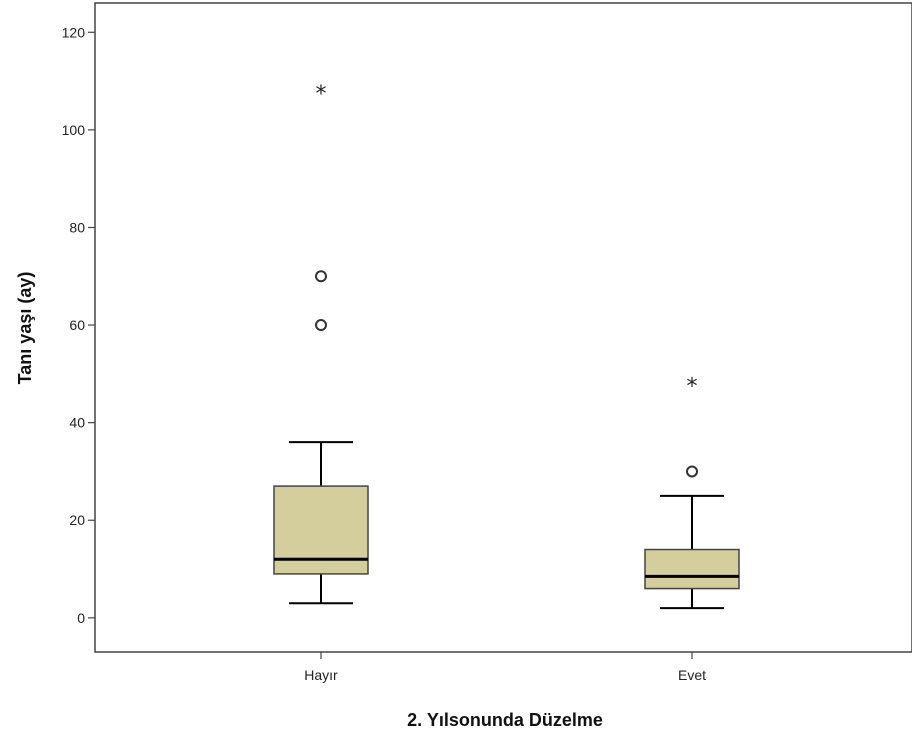 The height and width of the screenshot is (738, 912). I want to click on iqr-box, so click(692, 569).